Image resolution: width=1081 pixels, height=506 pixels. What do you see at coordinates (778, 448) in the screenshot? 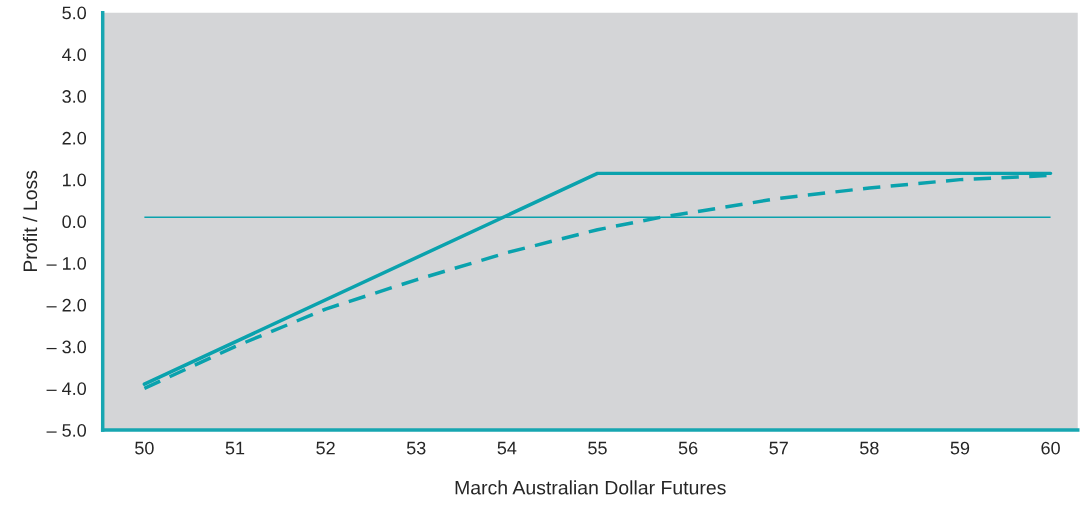
I see `x-tick-label: 57` at bounding box center [778, 448].